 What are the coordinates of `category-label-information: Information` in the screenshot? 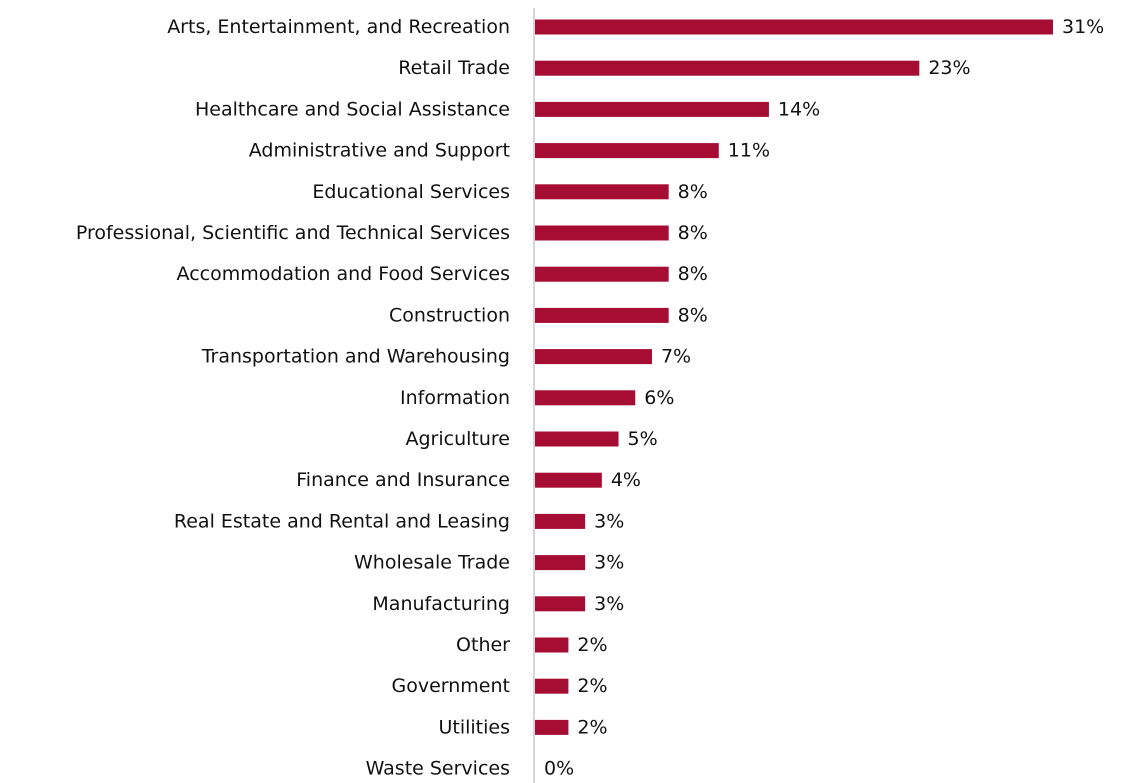 It's located at (455, 398).